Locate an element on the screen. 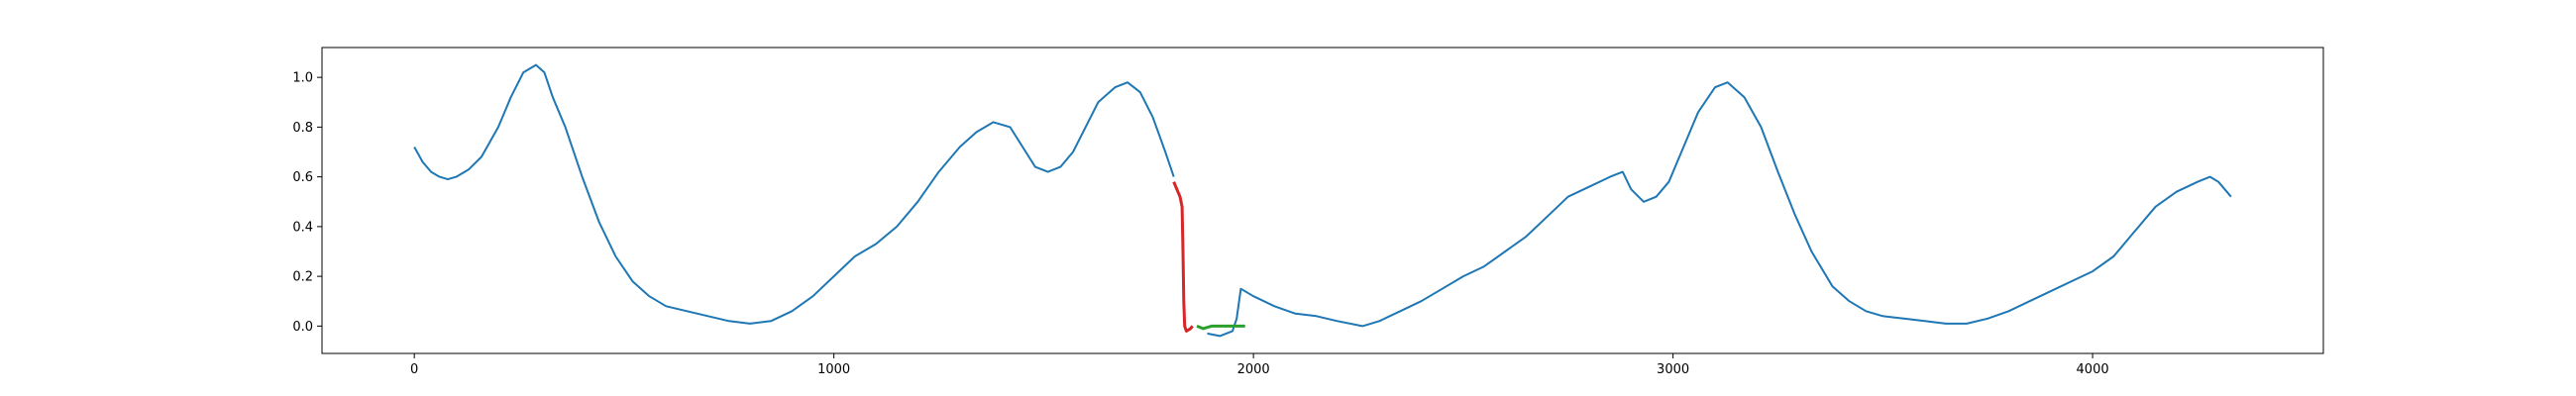 This screenshot has width=2576, height=396. y-tick-label: 0.2 is located at coordinates (302, 277).